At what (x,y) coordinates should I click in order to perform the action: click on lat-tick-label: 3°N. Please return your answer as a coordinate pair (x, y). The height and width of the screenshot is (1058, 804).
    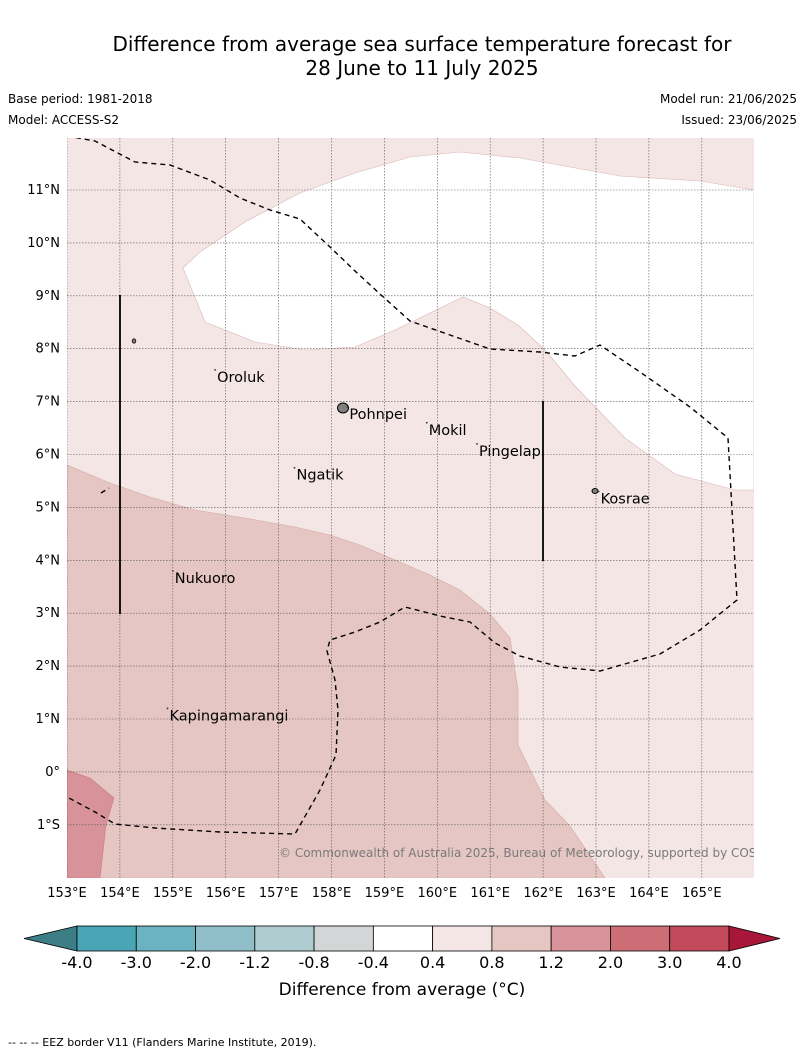
    Looking at the image, I should click on (48, 613).